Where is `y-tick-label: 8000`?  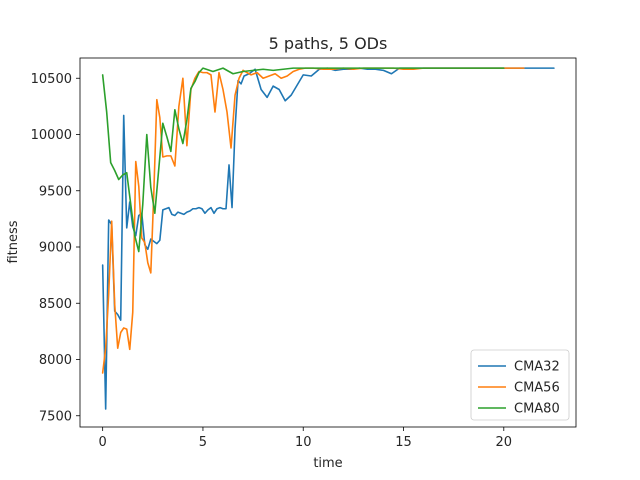 y-tick-label: 8000 is located at coordinates (55, 360).